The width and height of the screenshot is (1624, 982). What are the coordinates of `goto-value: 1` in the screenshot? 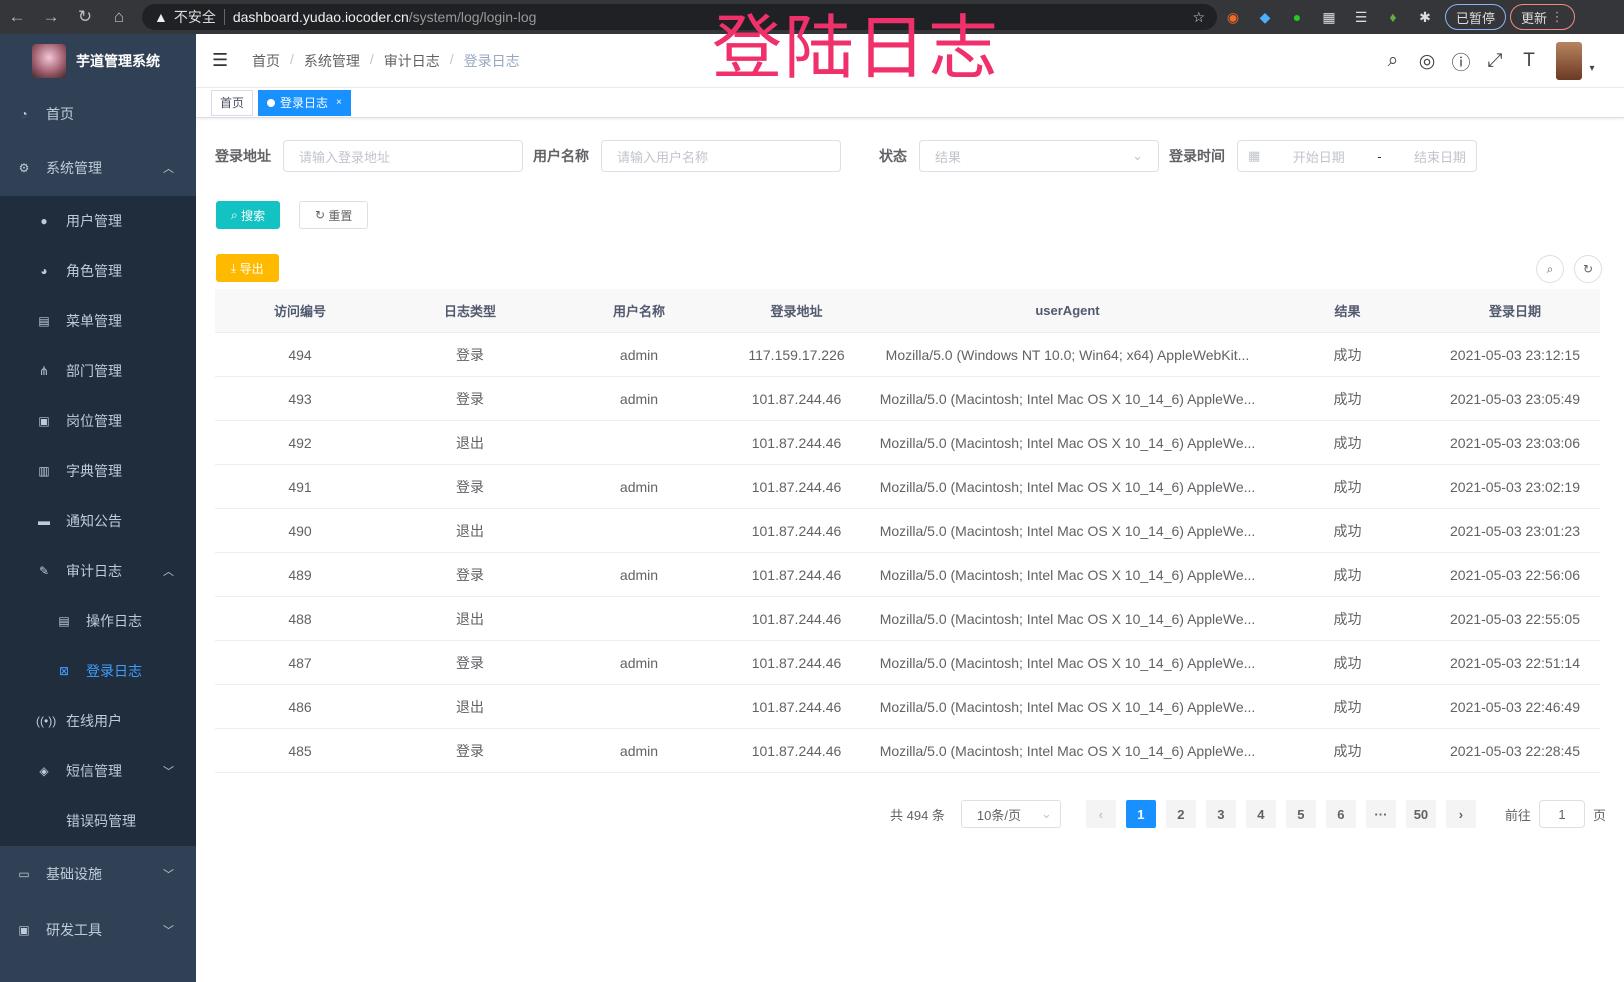 It's located at (1562, 814).